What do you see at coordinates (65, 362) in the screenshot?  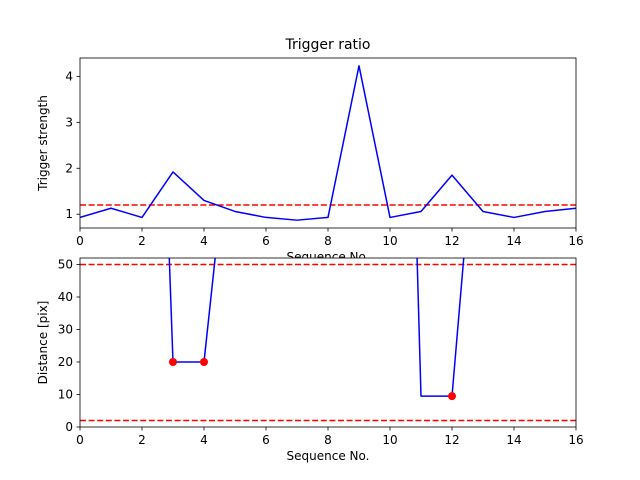 I see `y-tick-label: 20` at bounding box center [65, 362].